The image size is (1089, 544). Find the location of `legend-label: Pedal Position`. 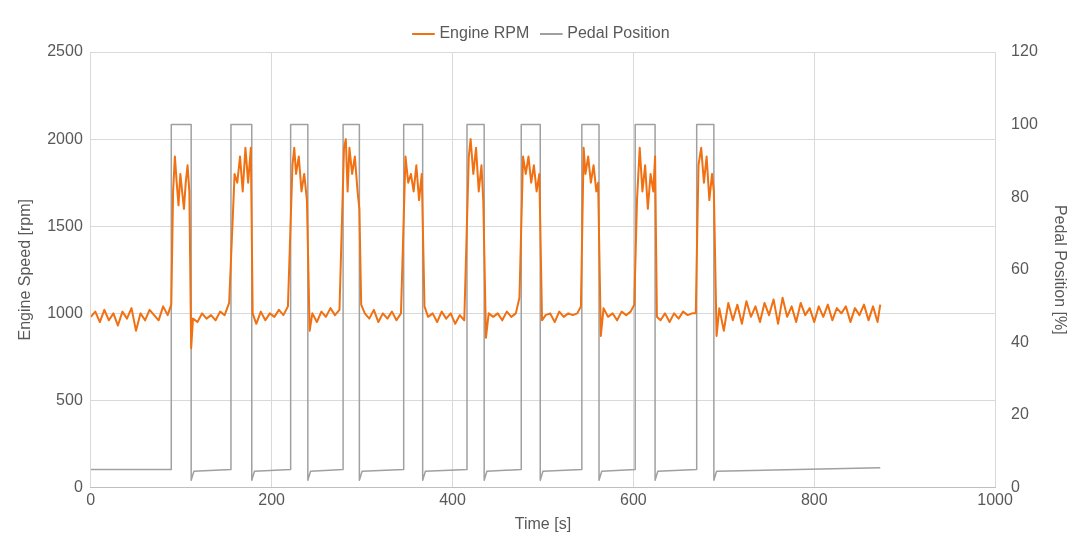

legend-label: Pedal Position is located at coordinates (618, 33).